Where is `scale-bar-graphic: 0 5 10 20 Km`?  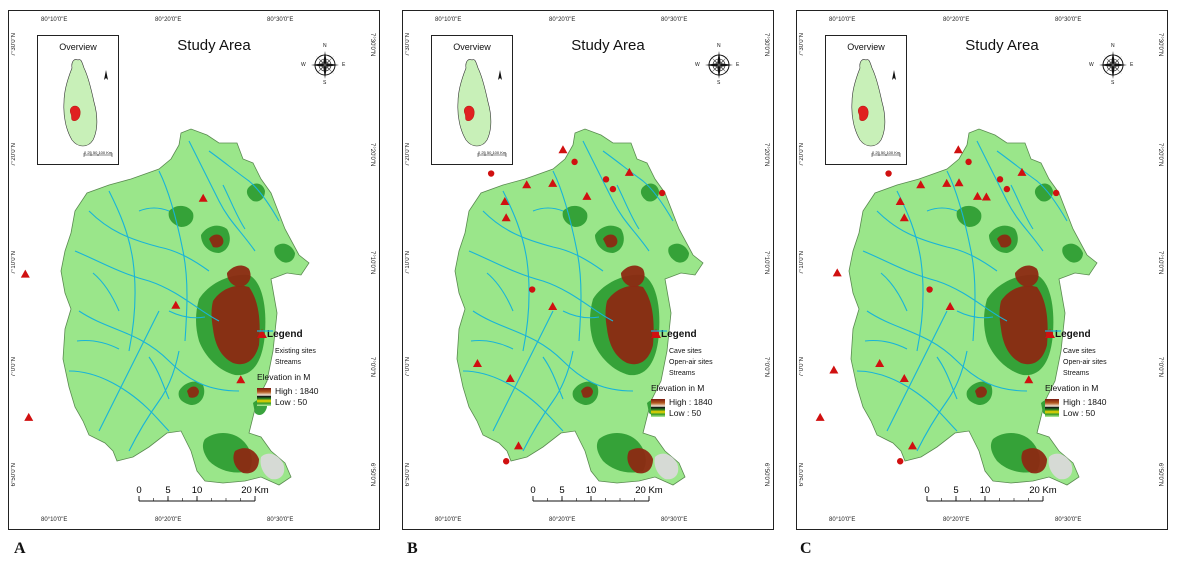 scale-bar-graphic: 0 5 10 20 Km is located at coordinates (596, 493).